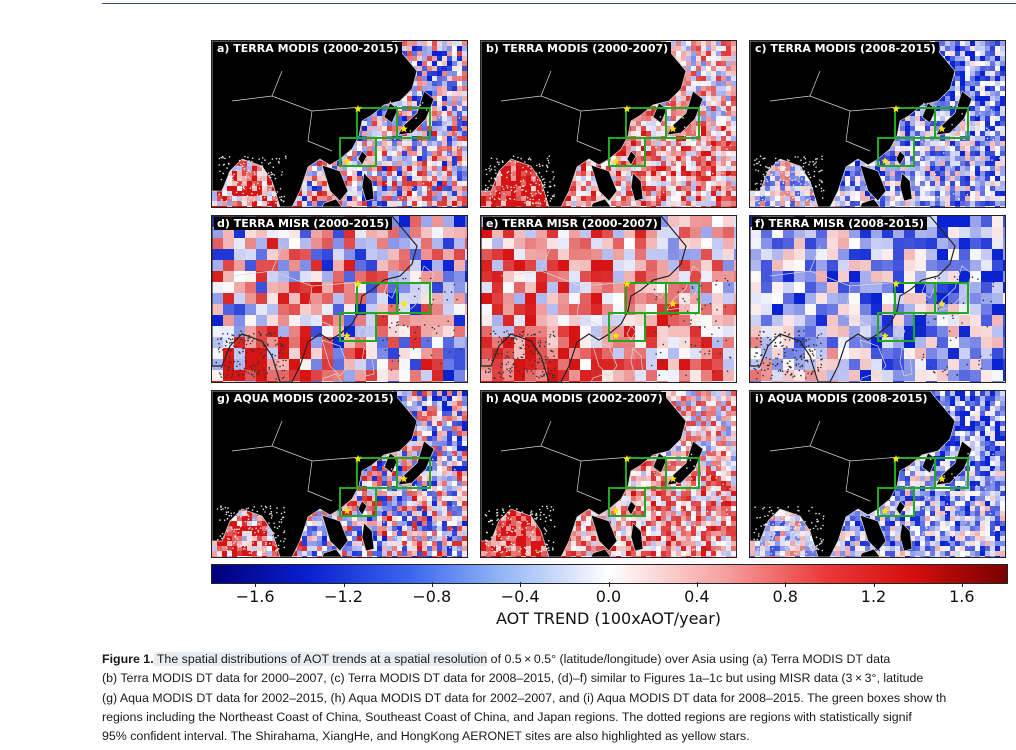 The image size is (1016, 750). I want to click on map-panel-c: c) TERRA MODIS (2008-2015), so click(877, 124).